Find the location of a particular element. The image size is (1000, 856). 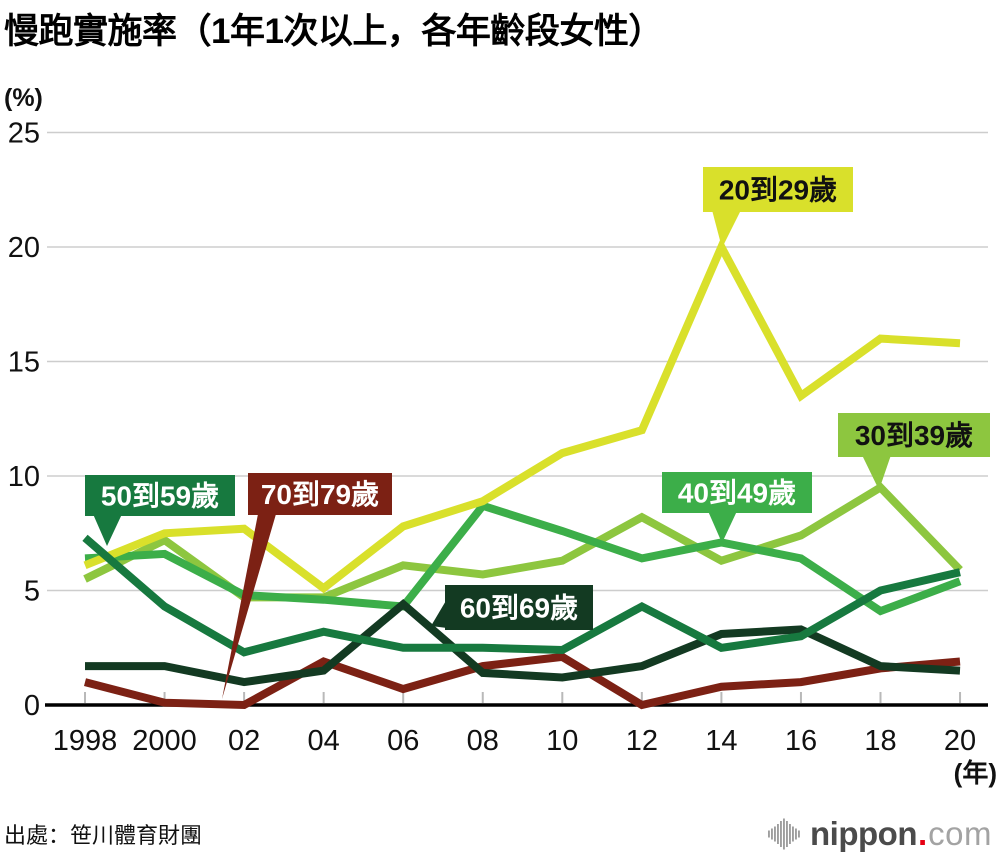

callout-label-70到79歲: 70到79歲 is located at coordinates (320, 494).